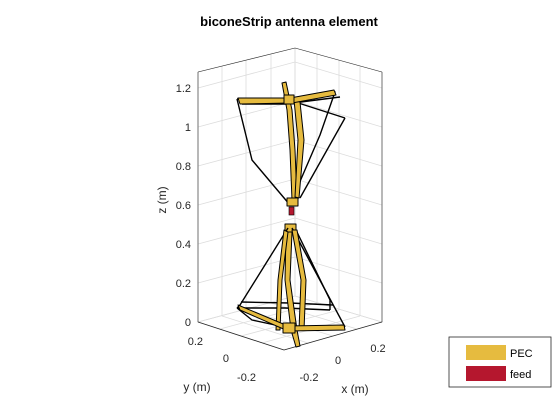  Describe the element at coordinates (246, 378) in the screenshot. I see `y-tick-label: -0.2` at that location.